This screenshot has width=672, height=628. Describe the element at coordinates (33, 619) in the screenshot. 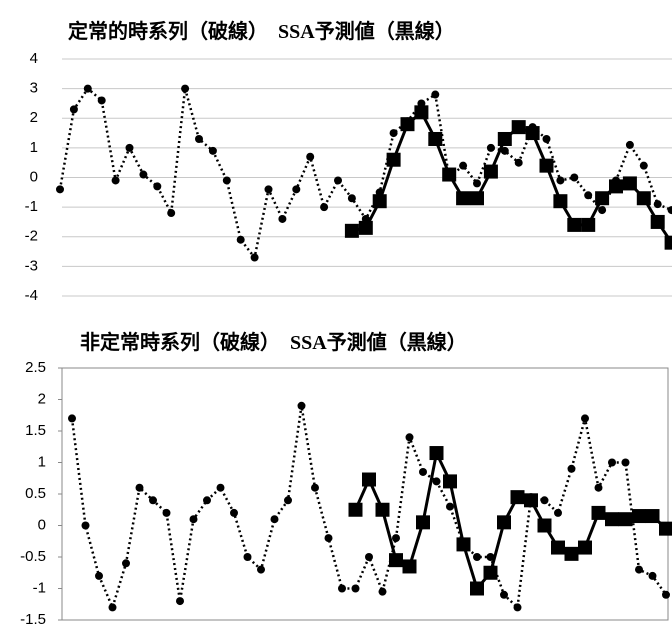

I see `y-tick-label: -1.5` at that location.